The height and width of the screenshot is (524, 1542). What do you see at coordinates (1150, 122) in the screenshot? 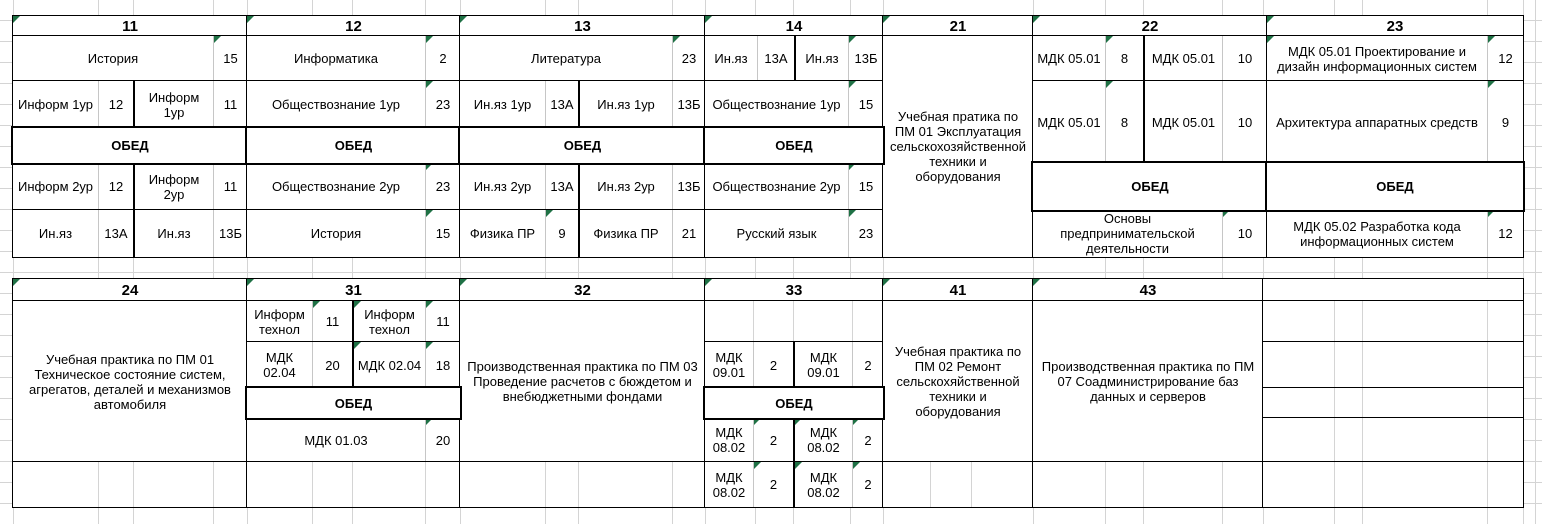
I see `cell-22-lesson2: МДК 05.01 8 МДК 05.01 10` at bounding box center [1150, 122].